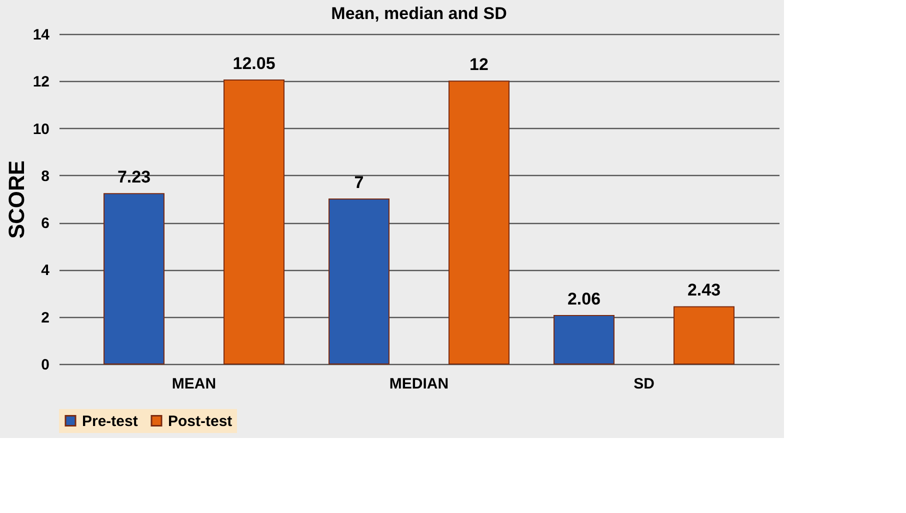 The width and height of the screenshot is (906, 513). I want to click on data-label: 2.06, so click(584, 298).